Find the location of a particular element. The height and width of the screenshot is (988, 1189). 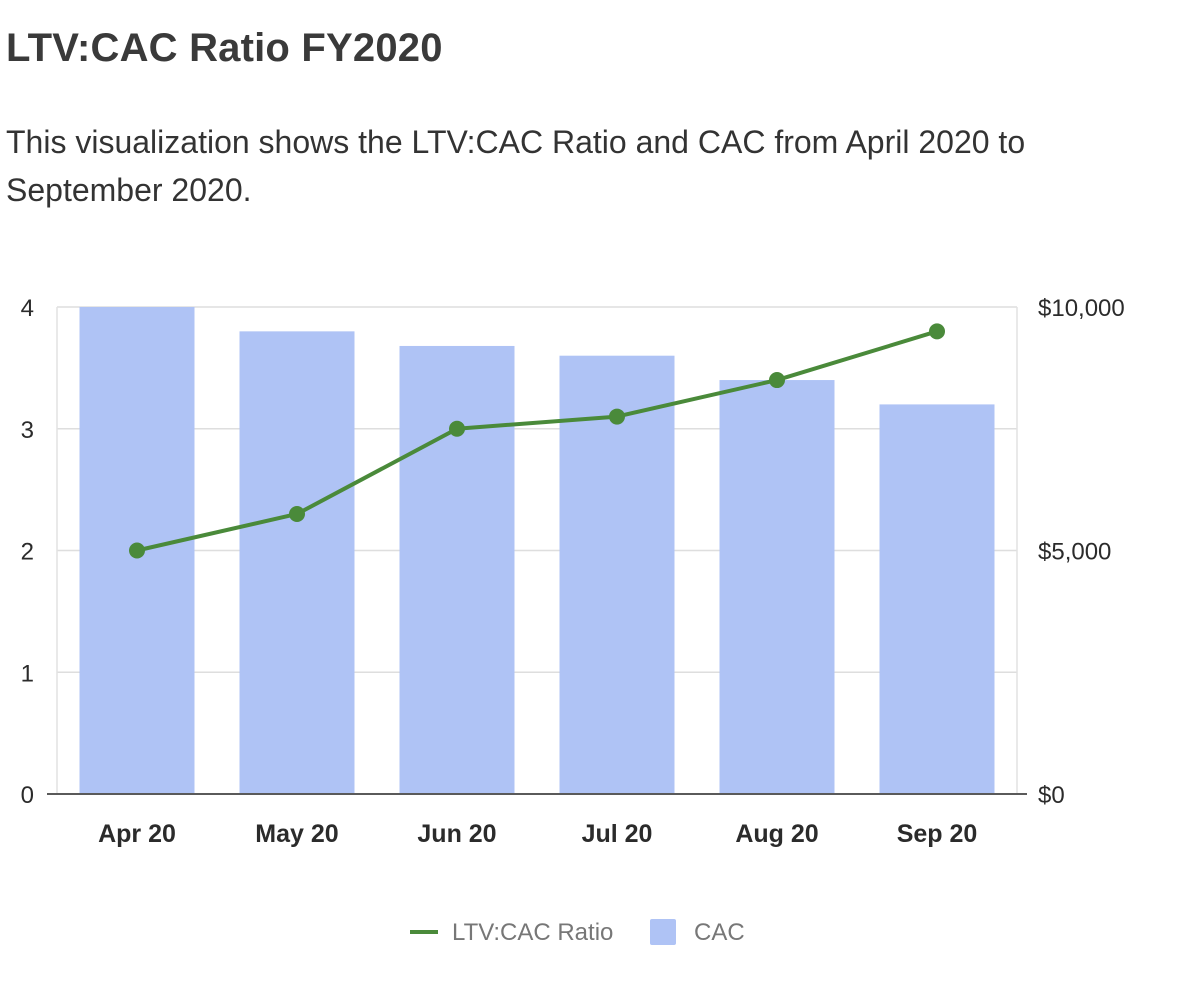

y-left-tick-label-4: 4 is located at coordinates (27, 308).